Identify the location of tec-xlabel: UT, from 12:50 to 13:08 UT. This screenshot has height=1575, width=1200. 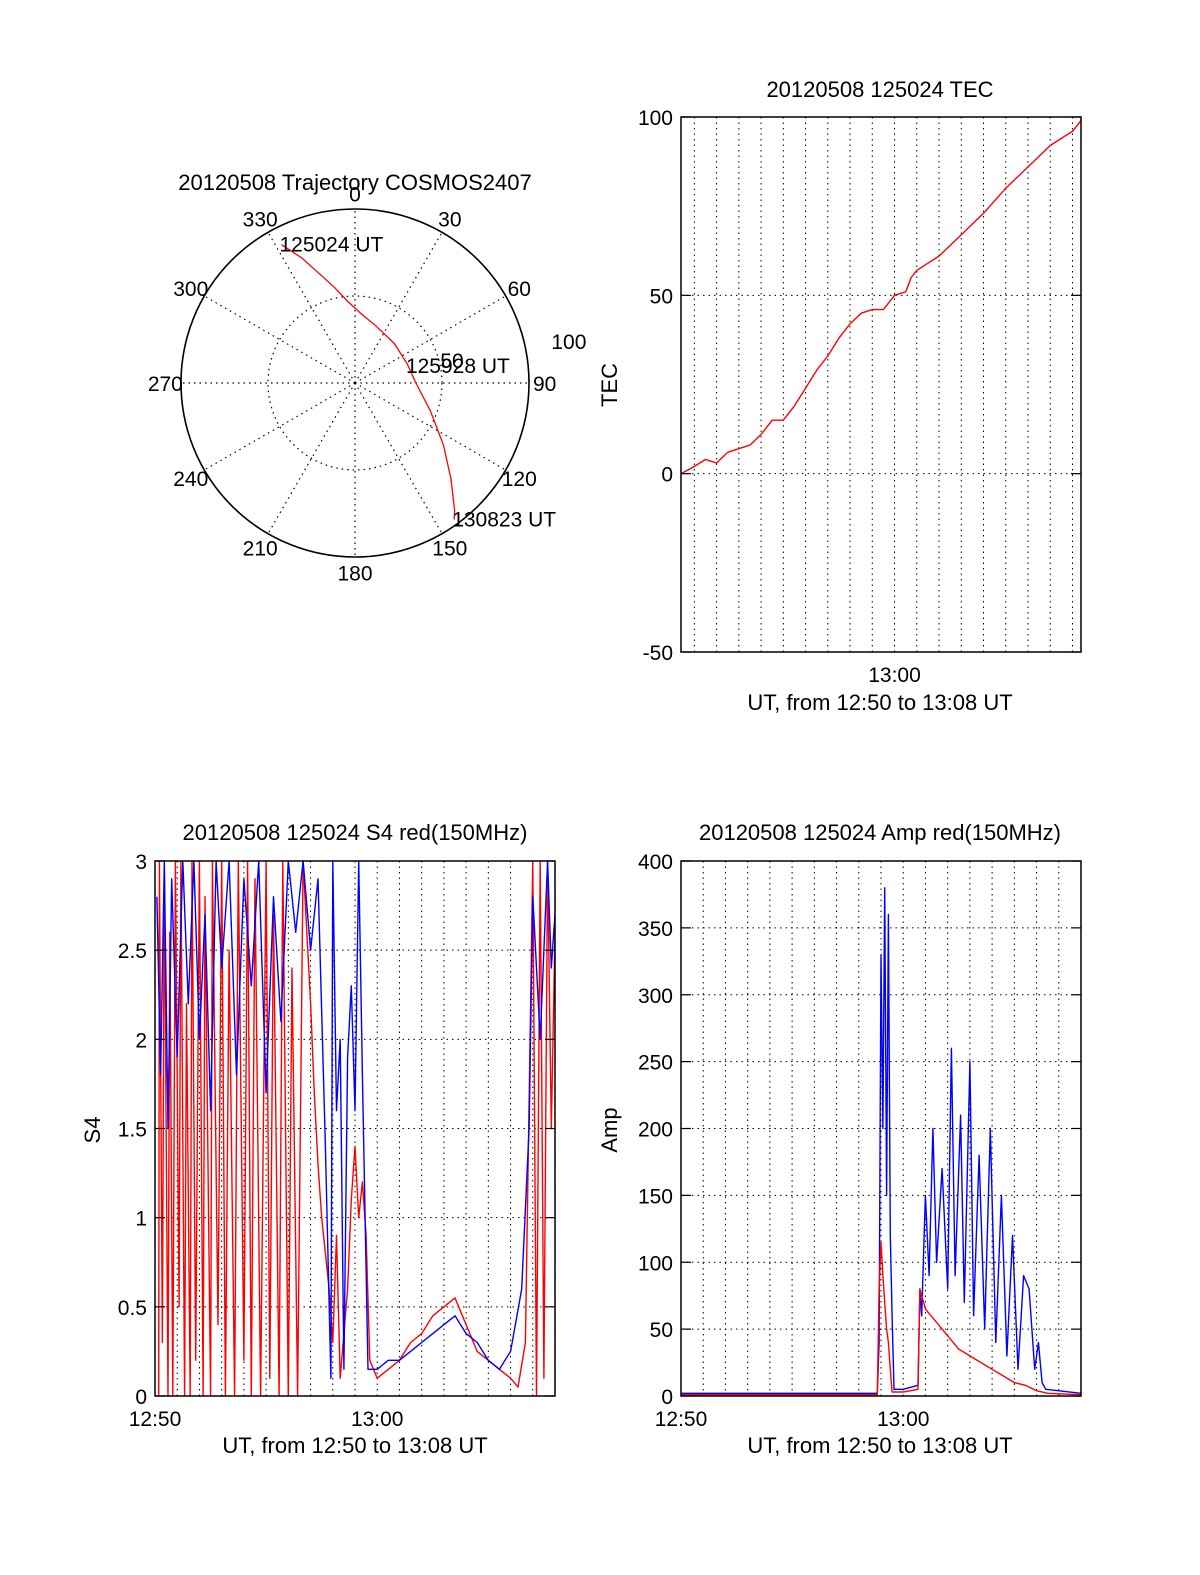
(879, 702).